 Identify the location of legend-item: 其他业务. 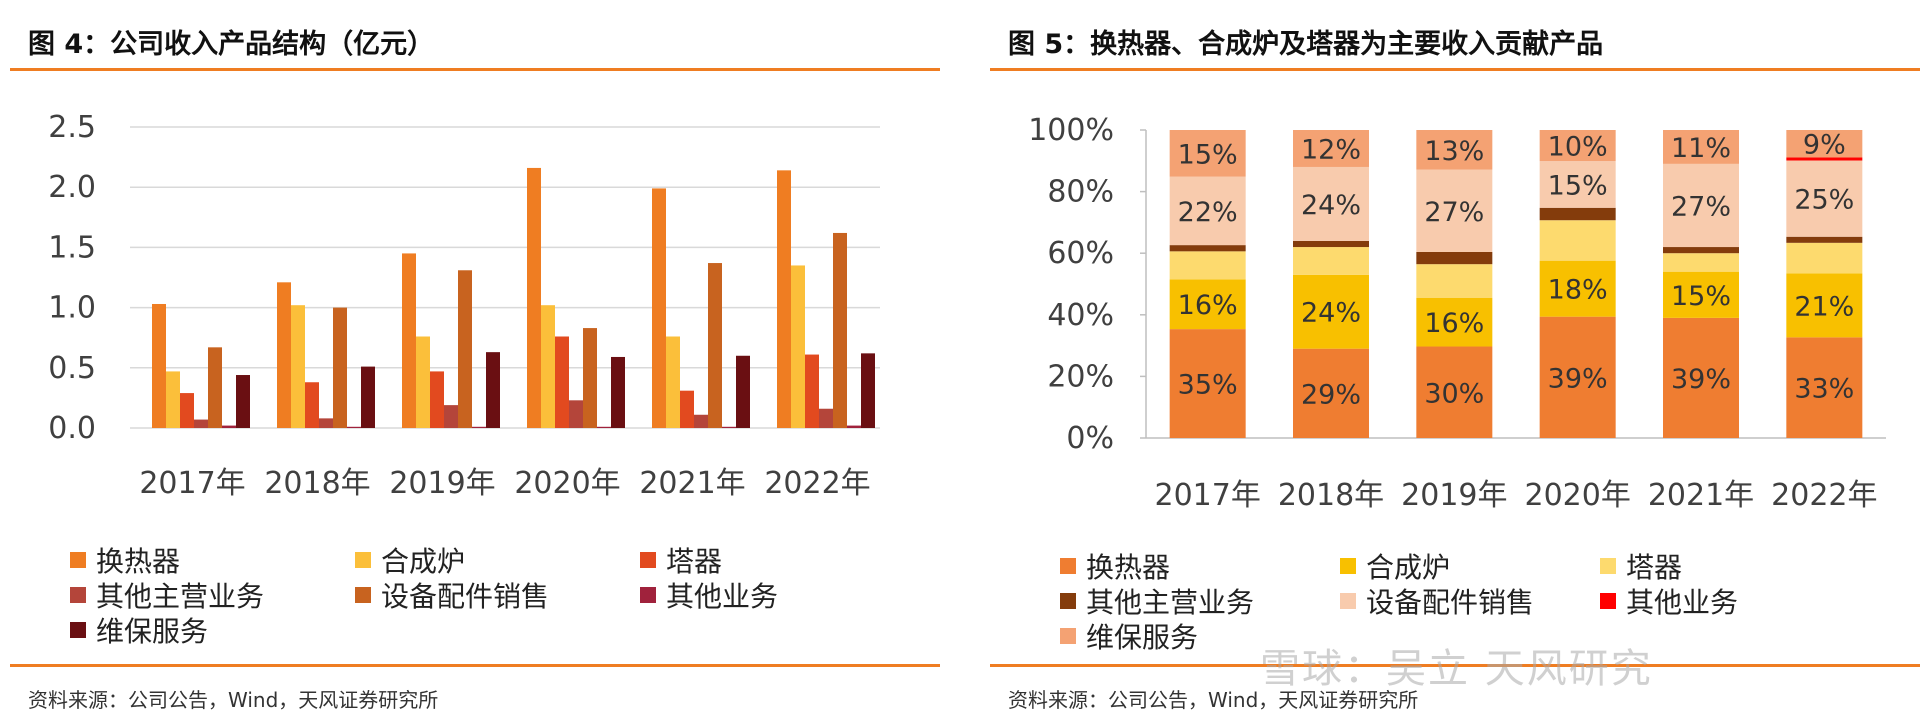
(1669, 601).